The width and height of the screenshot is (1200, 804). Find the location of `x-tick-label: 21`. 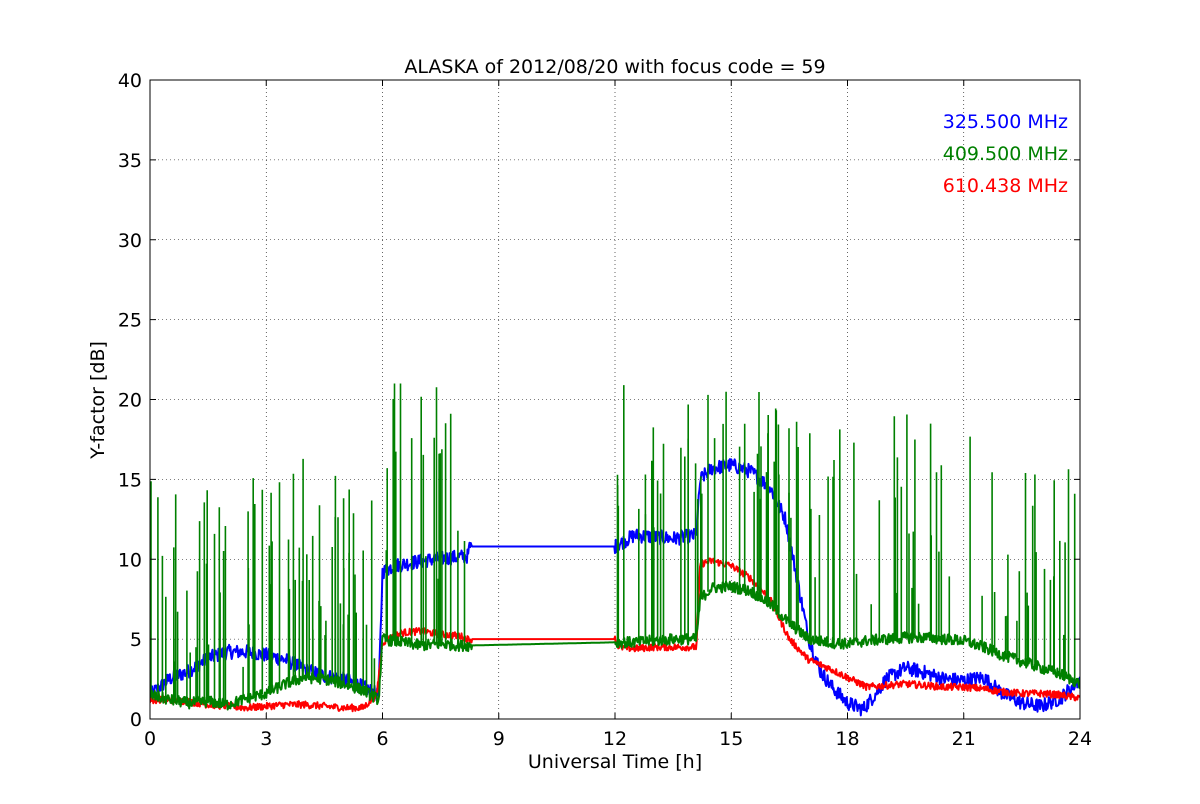

x-tick-label: 21 is located at coordinates (964, 739).